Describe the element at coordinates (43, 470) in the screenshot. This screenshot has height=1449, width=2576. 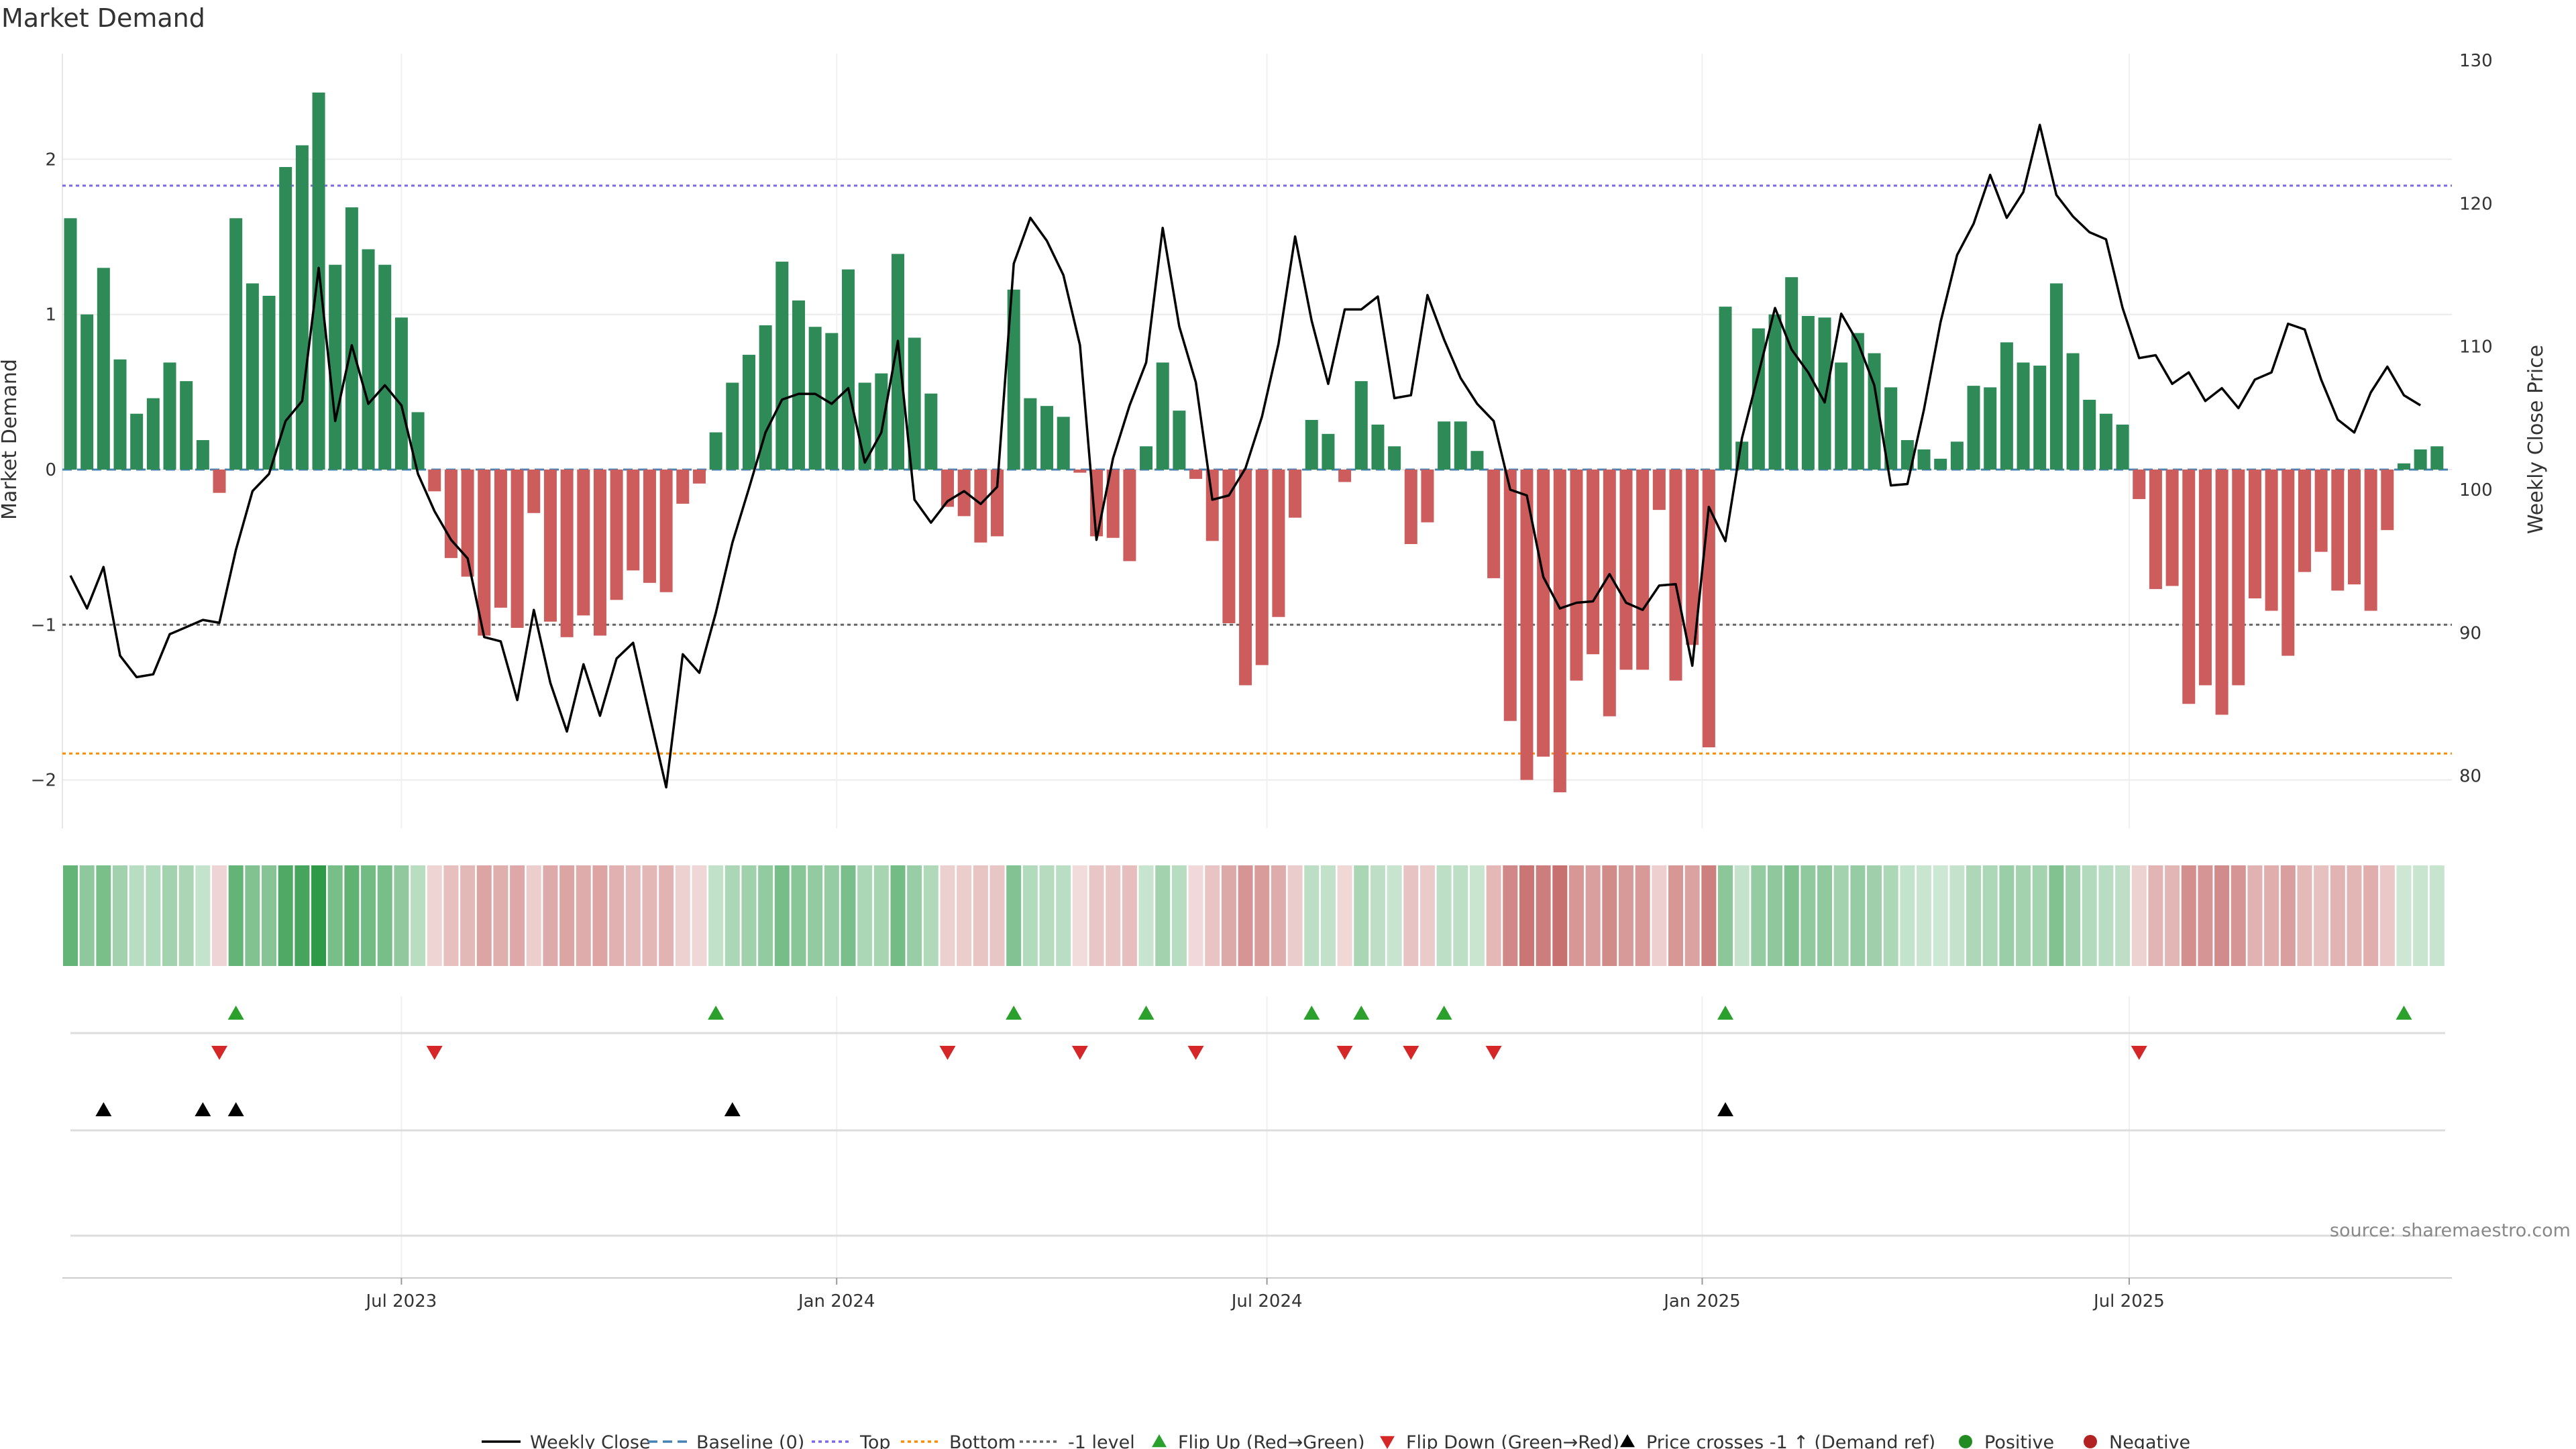
I see `y-axis-ticks: −2 −1 0 1 2` at that location.